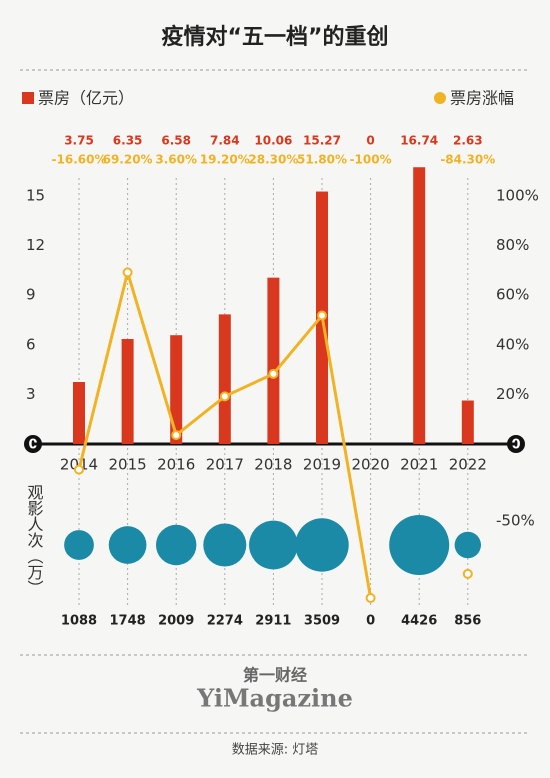 The height and width of the screenshot is (778, 550). Describe the element at coordinates (79, 141) in the screenshot. I see `bar-value-label: 3.75` at that location.